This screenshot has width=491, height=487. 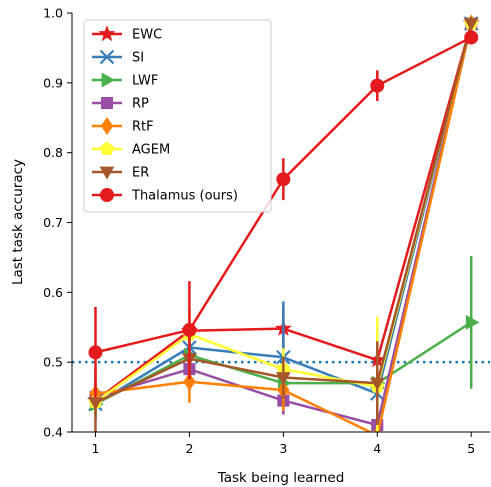 I want to click on y-tick-label: 0.8, so click(x=53, y=152).